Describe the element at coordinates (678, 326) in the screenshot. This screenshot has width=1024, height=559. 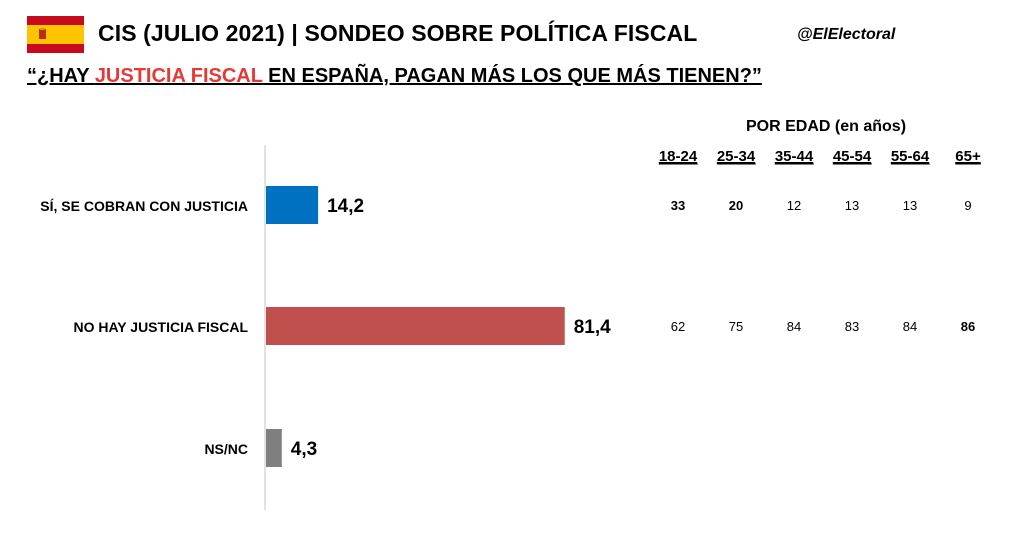
I see `age-cell: 62` at that location.